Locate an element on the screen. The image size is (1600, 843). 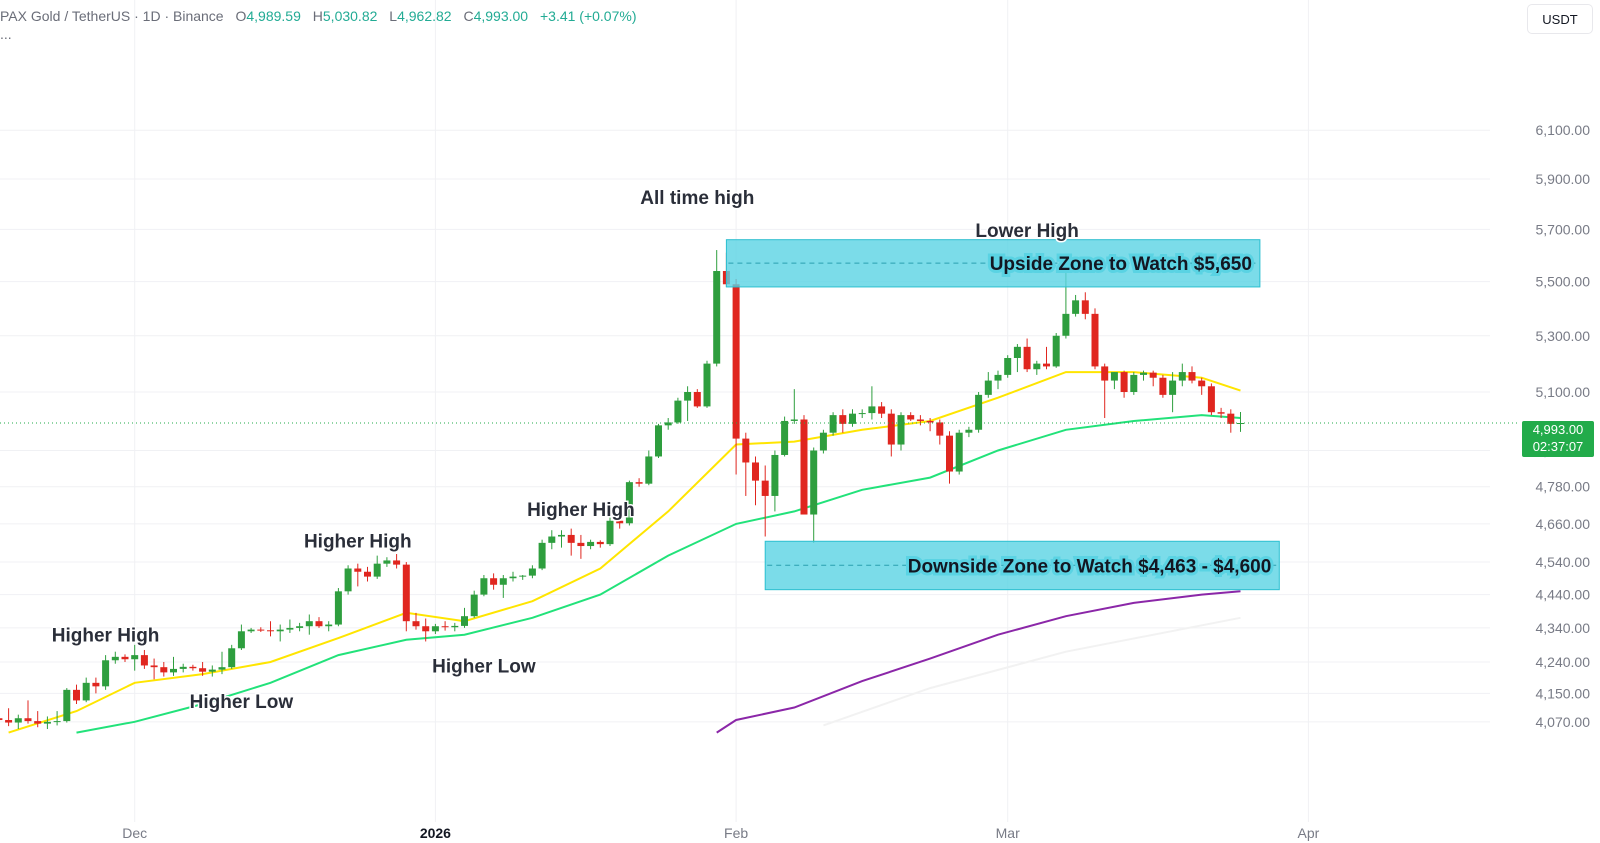
x-axis-tick-label: 2026 is located at coordinates (435, 833).